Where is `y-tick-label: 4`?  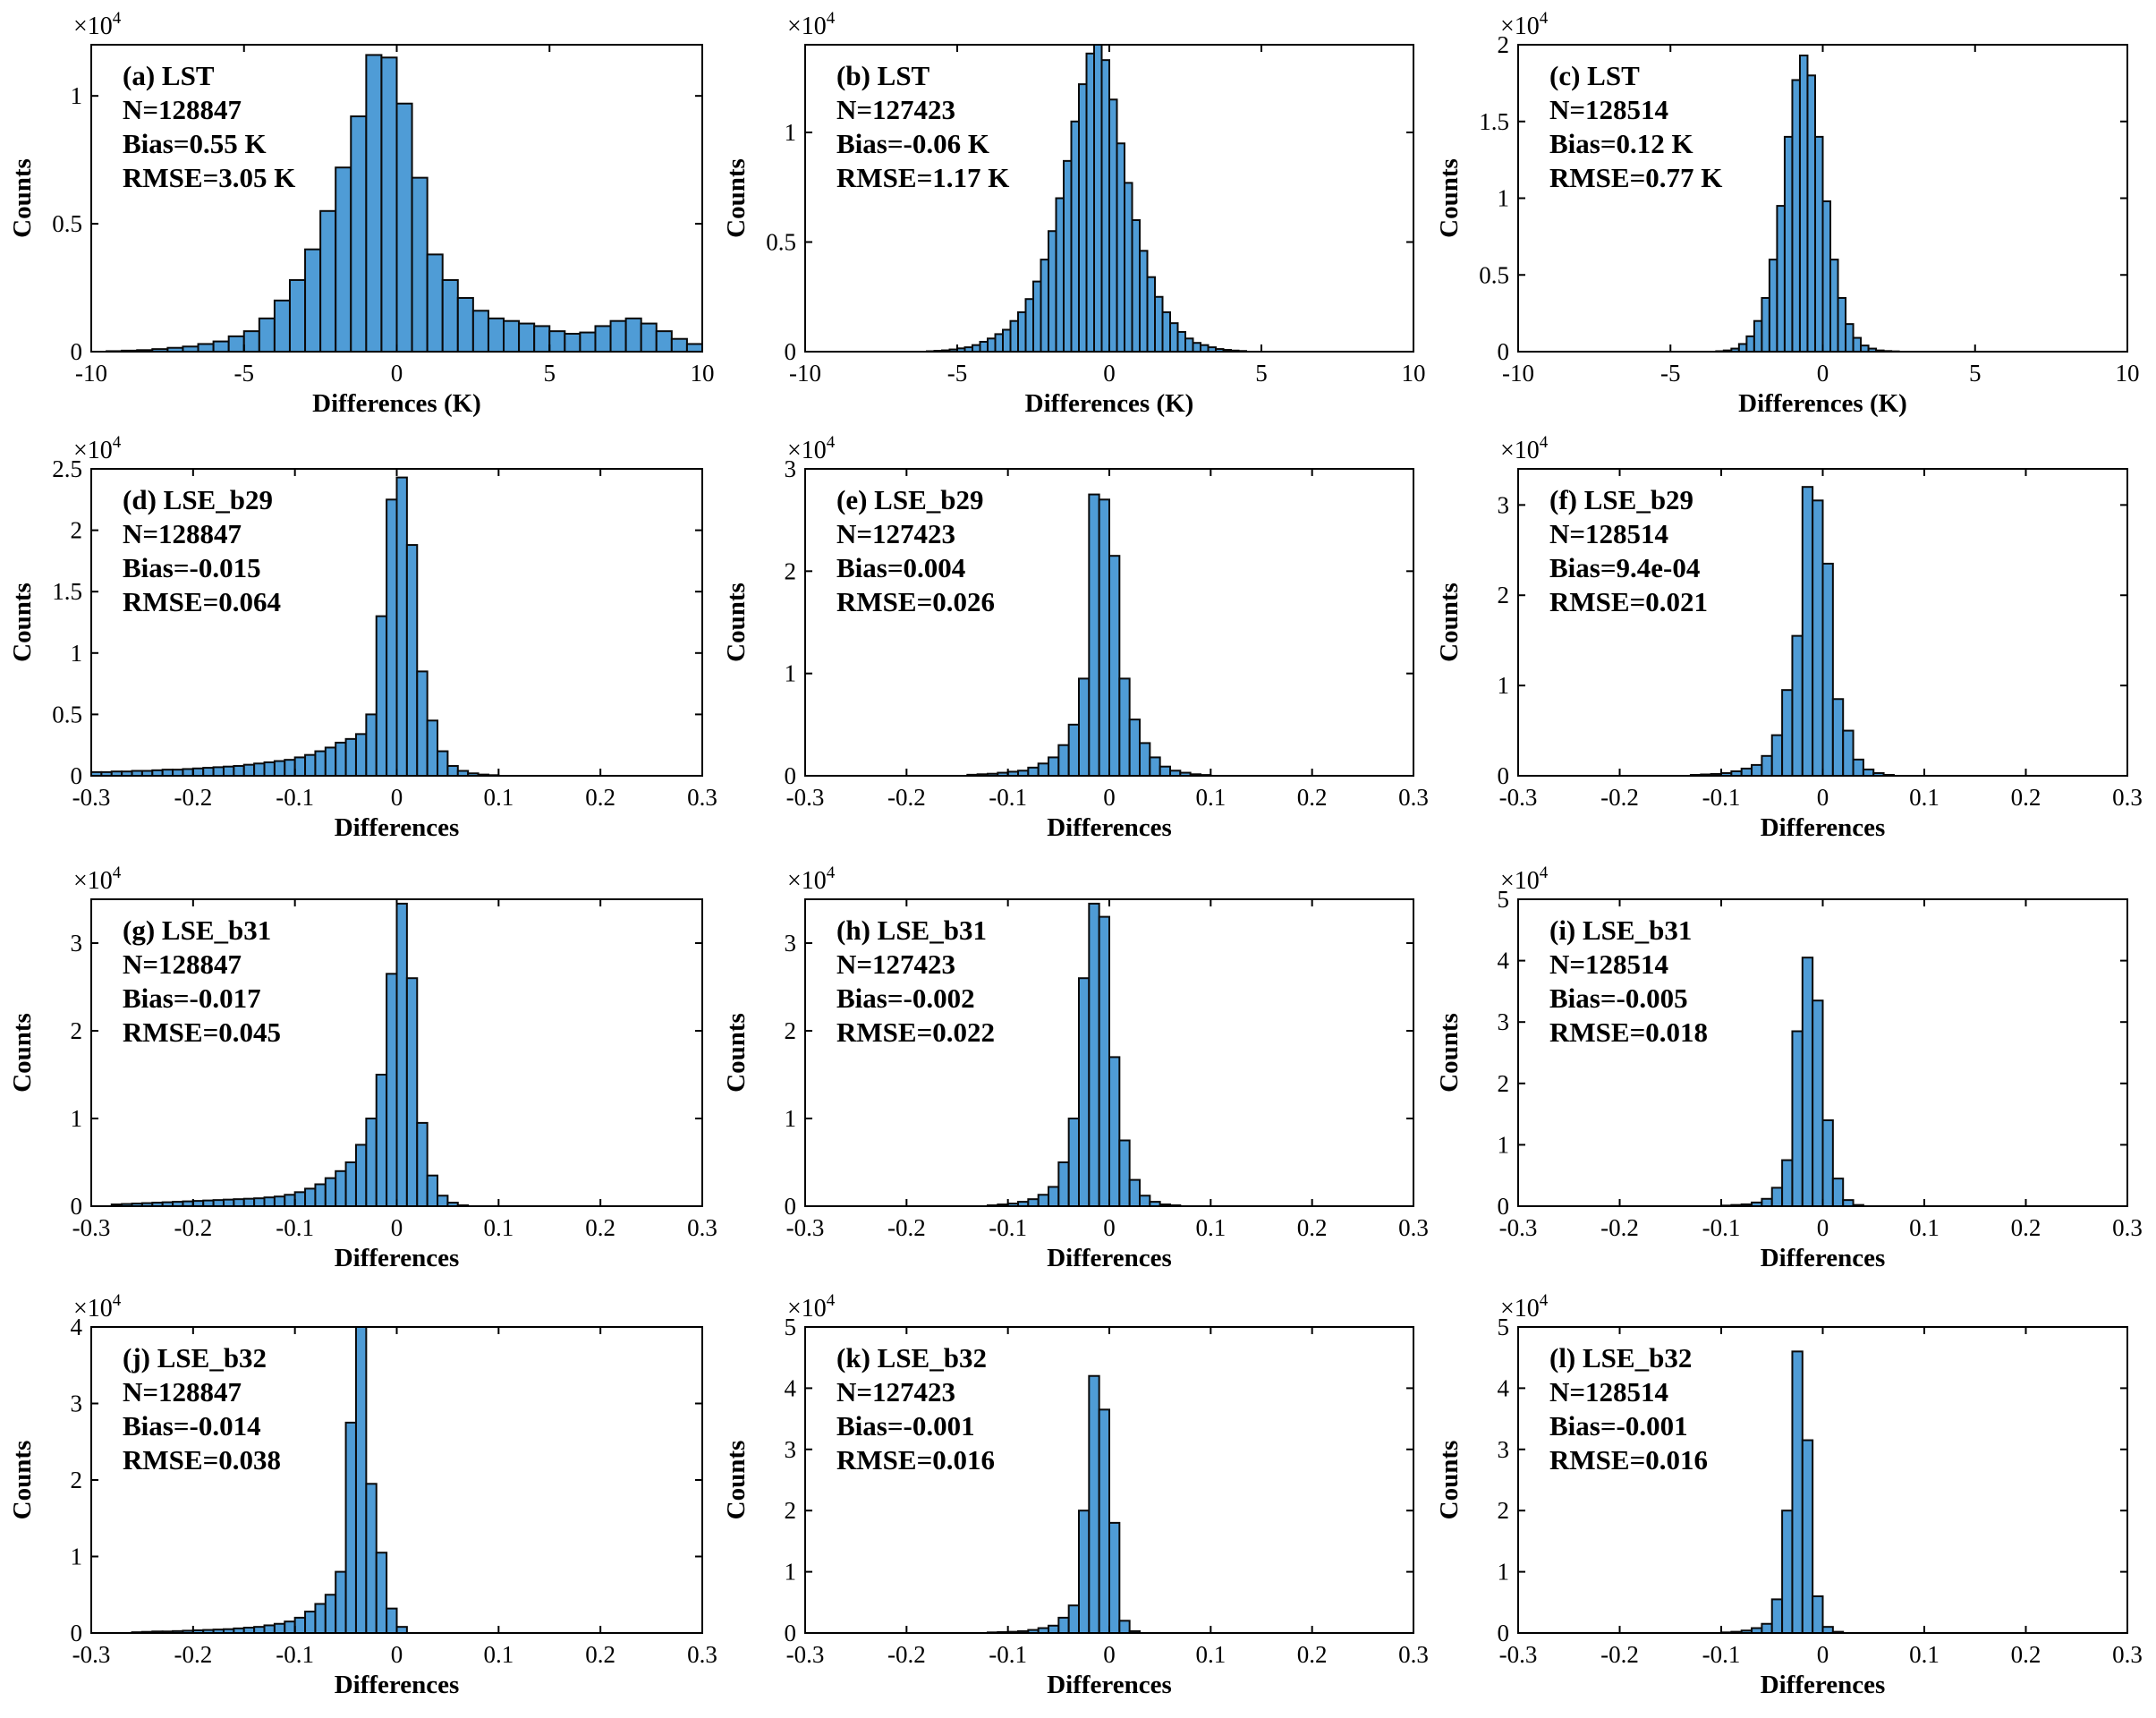
y-tick-label: 4 is located at coordinates (791, 1387).